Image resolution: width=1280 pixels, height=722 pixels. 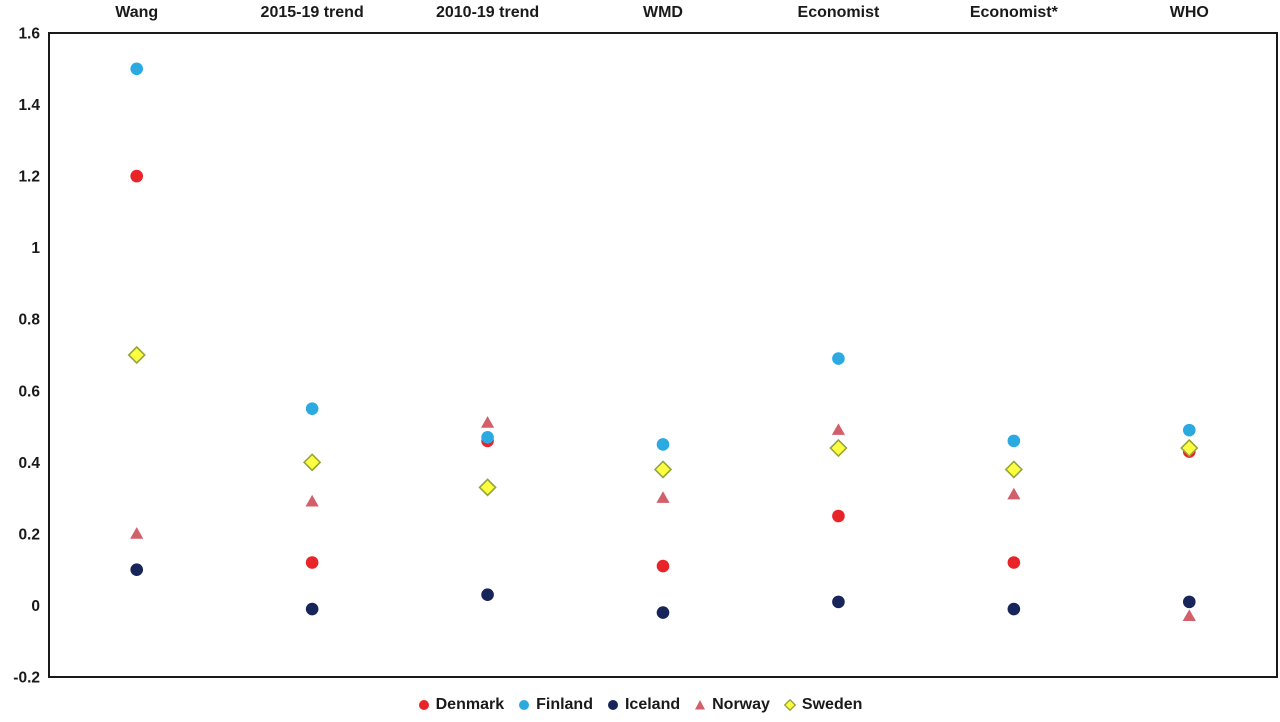 I want to click on iceland-circle-icon, so click(x=612, y=705).